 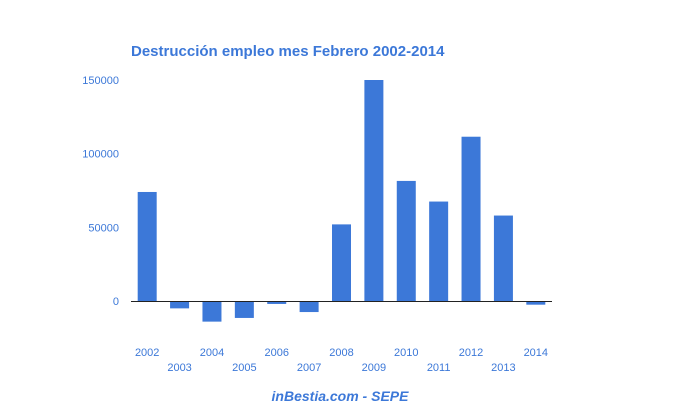 What do you see at coordinates (147, 353) in the screenshot?
I see `x-tick-label: 2002` at bounding box center [147, 353].